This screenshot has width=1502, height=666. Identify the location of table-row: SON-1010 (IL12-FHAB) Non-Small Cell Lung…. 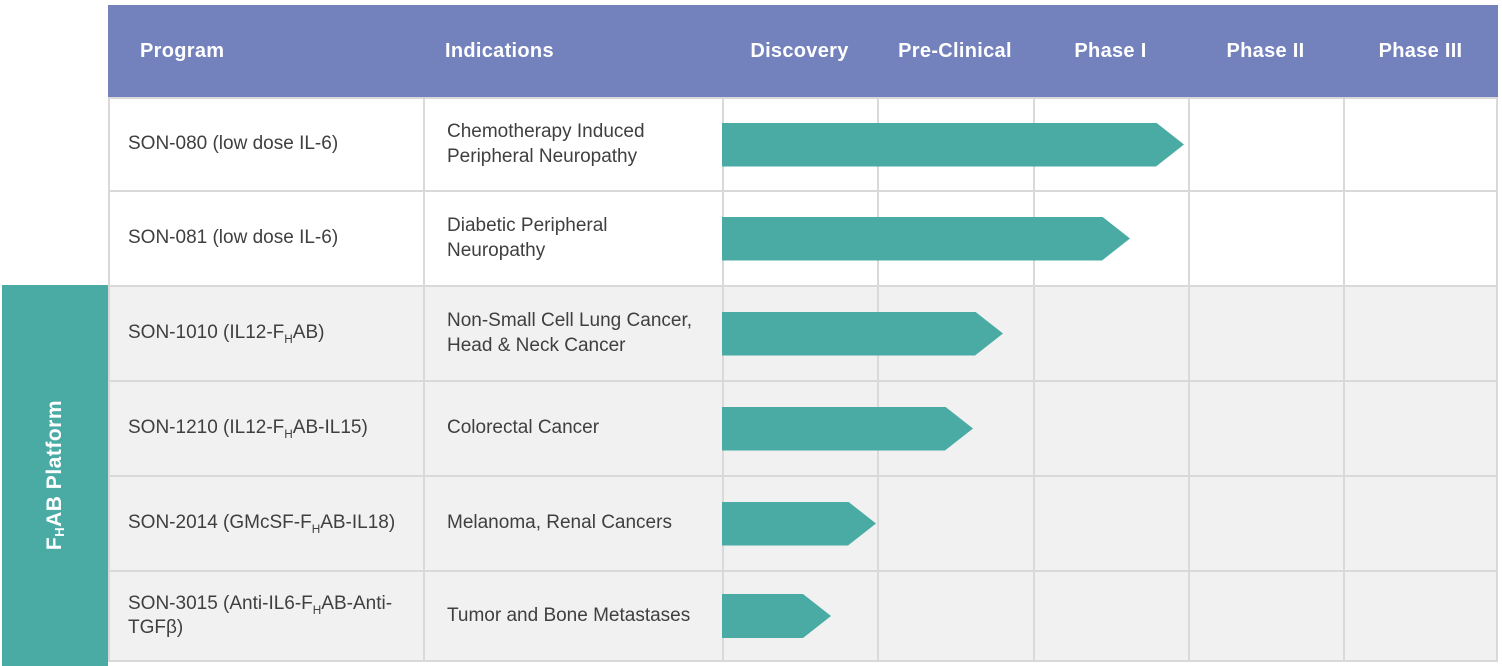
(803, 334).